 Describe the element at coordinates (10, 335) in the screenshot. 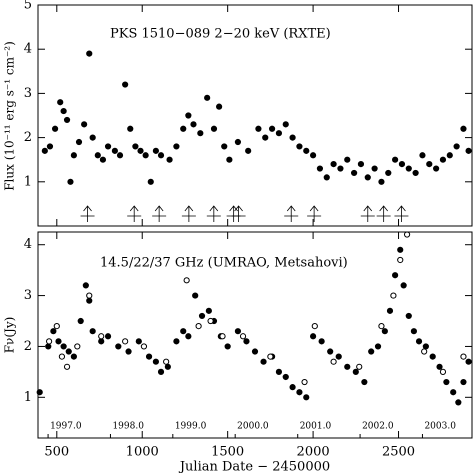

I see `bottom-y-label: Fν(Jy)` at that location.